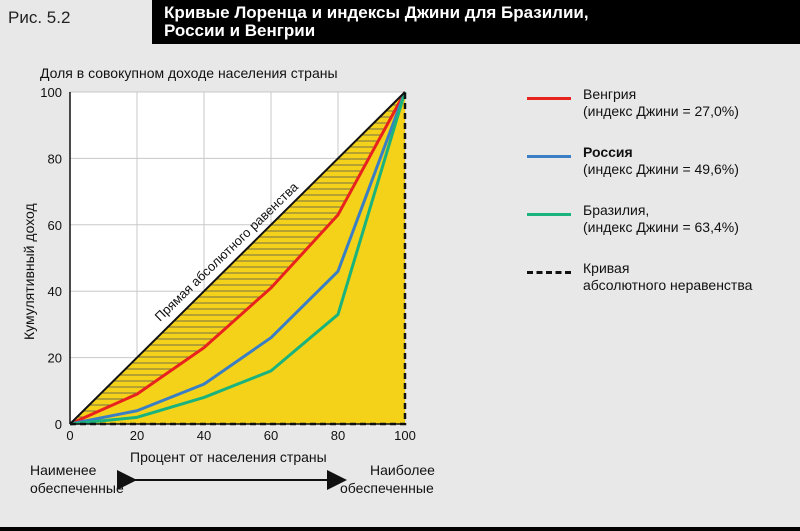 This screenshot has width=800, height=531. What do you see at coordinates (549, 156) in the screenshot?
I see `legend-swatch-russia` at bounding box center [549, 156].